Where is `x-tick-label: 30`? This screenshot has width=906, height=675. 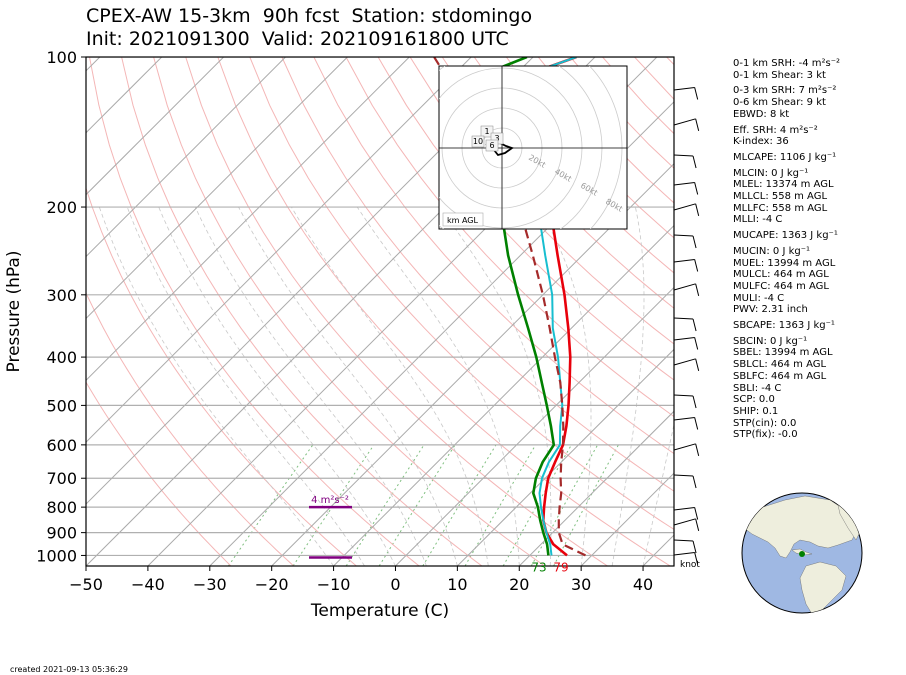
x-tick-label: 30 is located at coordinates (581, 584).